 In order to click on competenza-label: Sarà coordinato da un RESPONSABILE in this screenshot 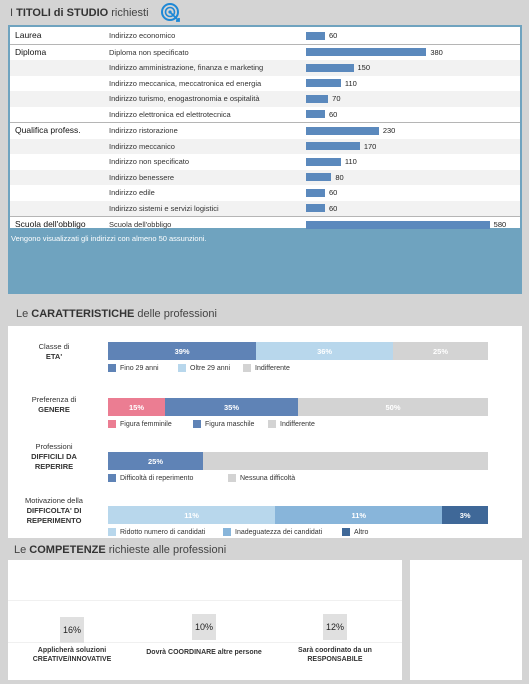, I will do `click(335, 655)`.